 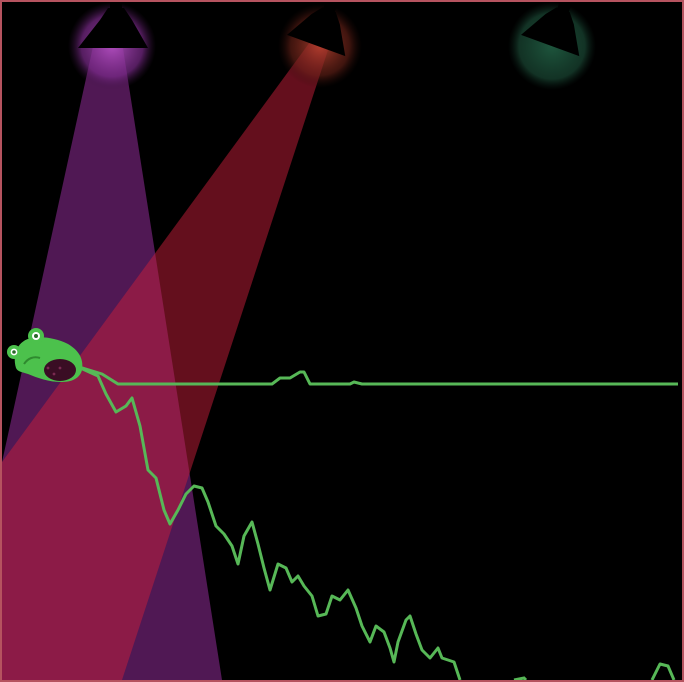 I want to click on lamp-purple-icon, so click(x=113, y=25).